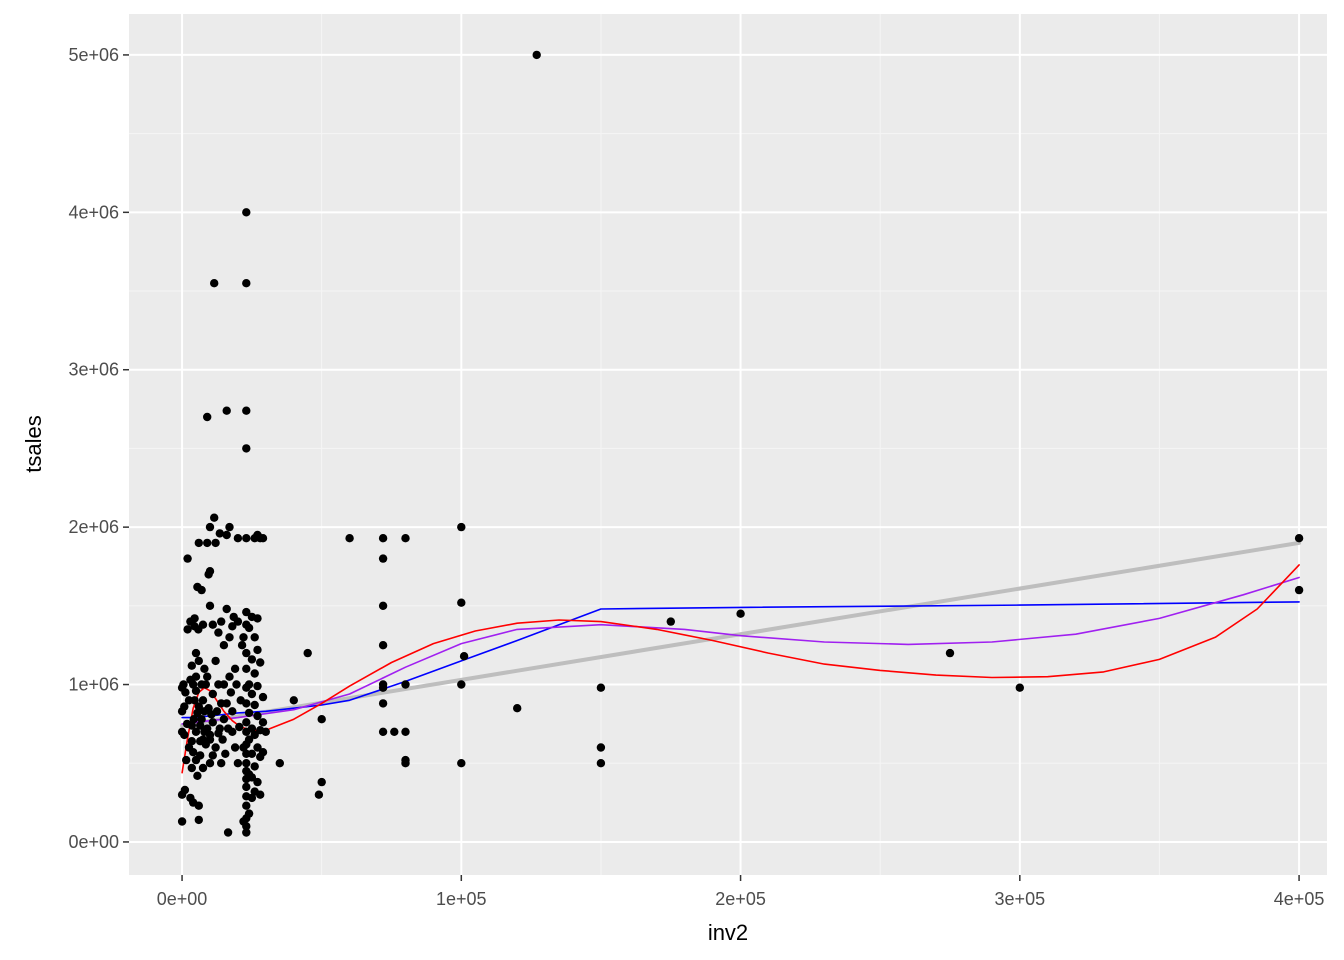 The height and width of the screenshot is (960, 1344). I want to click on y-tick-label: 1e+06, so click(93, 685).